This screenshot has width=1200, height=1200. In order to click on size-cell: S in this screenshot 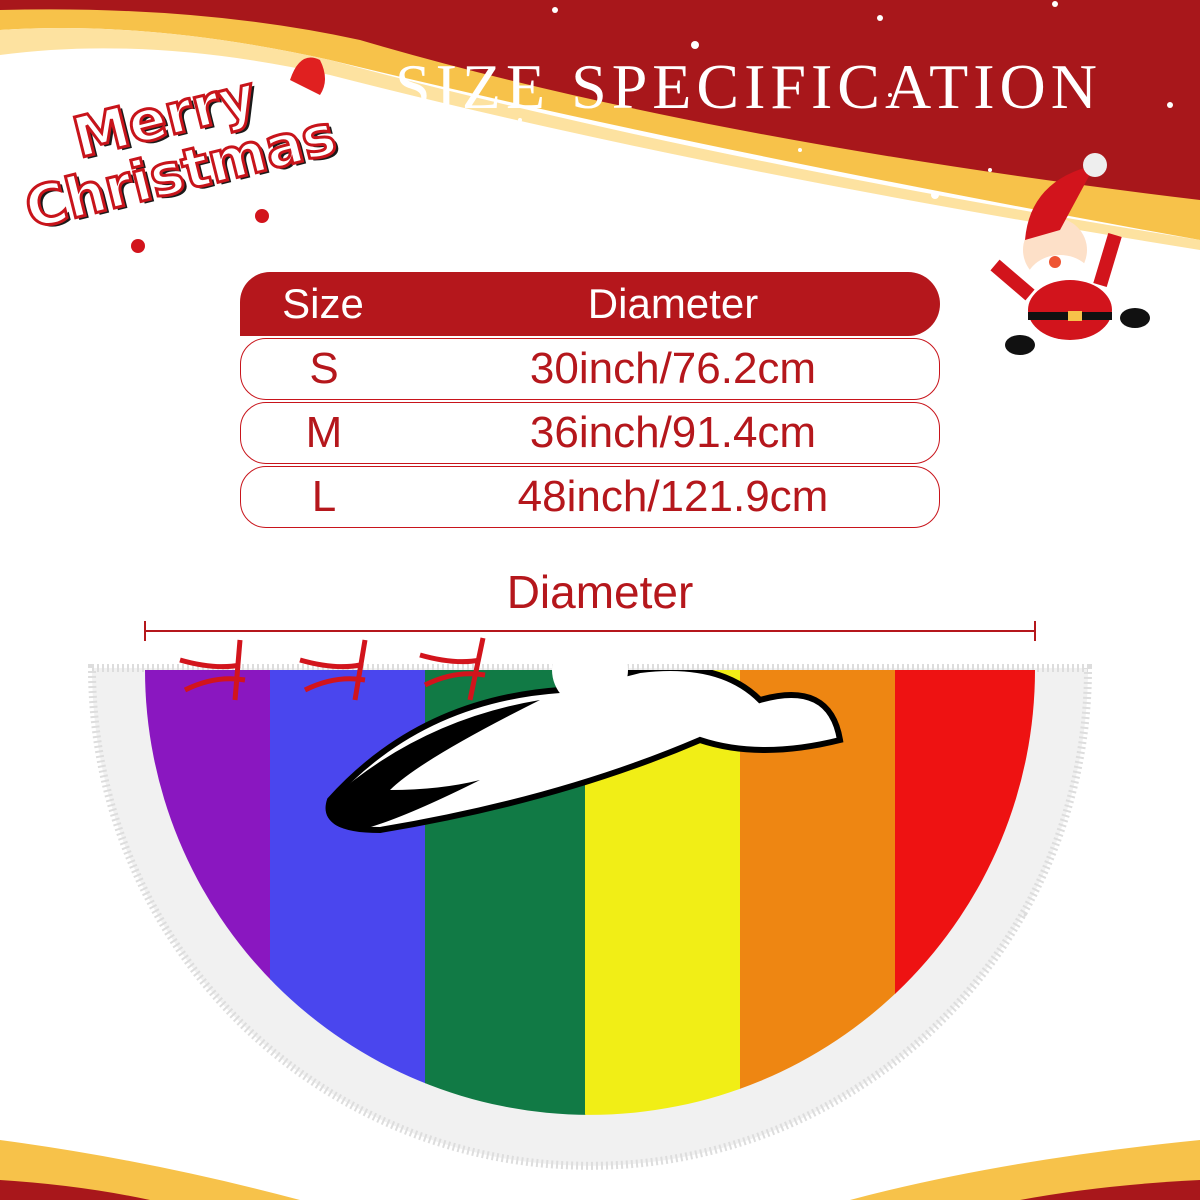, I will do `click(324, 368)`.